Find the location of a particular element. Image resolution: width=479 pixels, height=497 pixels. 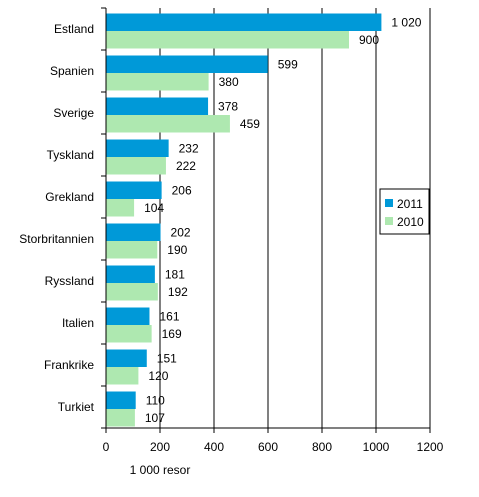

value-label: 222 is located at coordinates (186, 166).